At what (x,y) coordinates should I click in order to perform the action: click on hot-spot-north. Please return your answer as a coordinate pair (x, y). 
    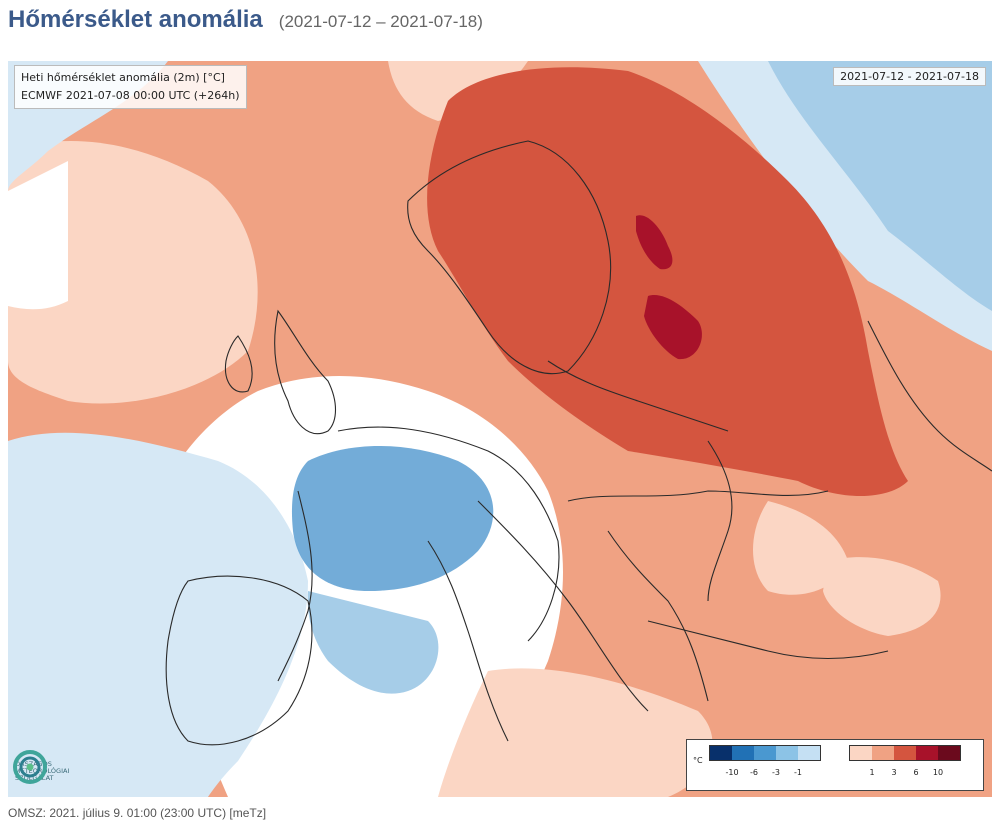
    Looking at the image, I should click on (654, 242).